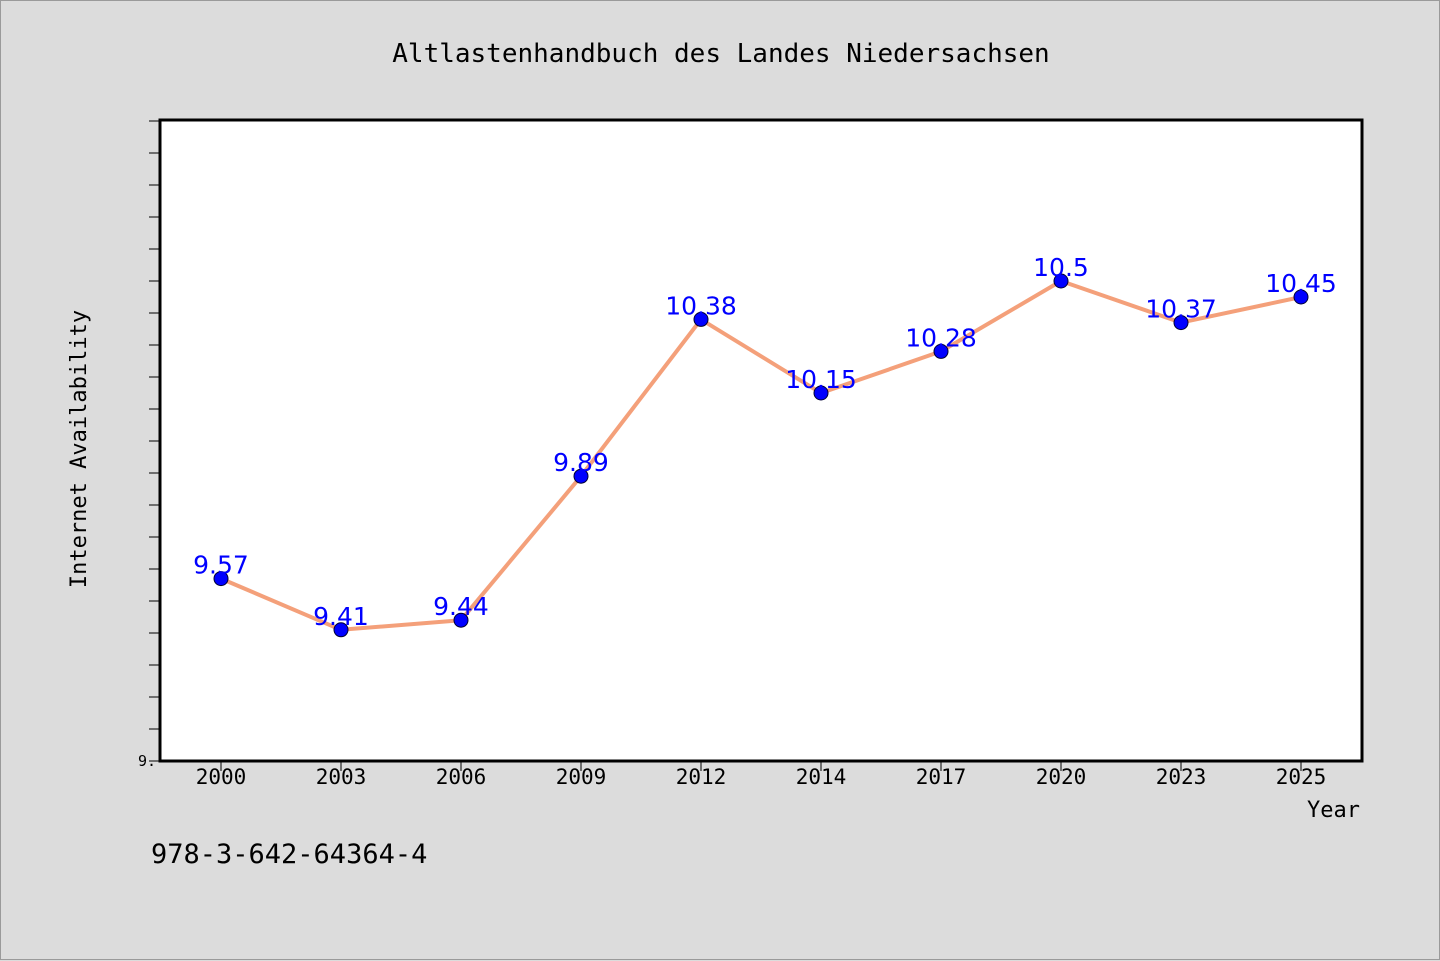 This screenshot has height=961, width=1440. Describe the element at coordinates (341, 616) in the screenshot. I see `data-label: 9.41` at that location.